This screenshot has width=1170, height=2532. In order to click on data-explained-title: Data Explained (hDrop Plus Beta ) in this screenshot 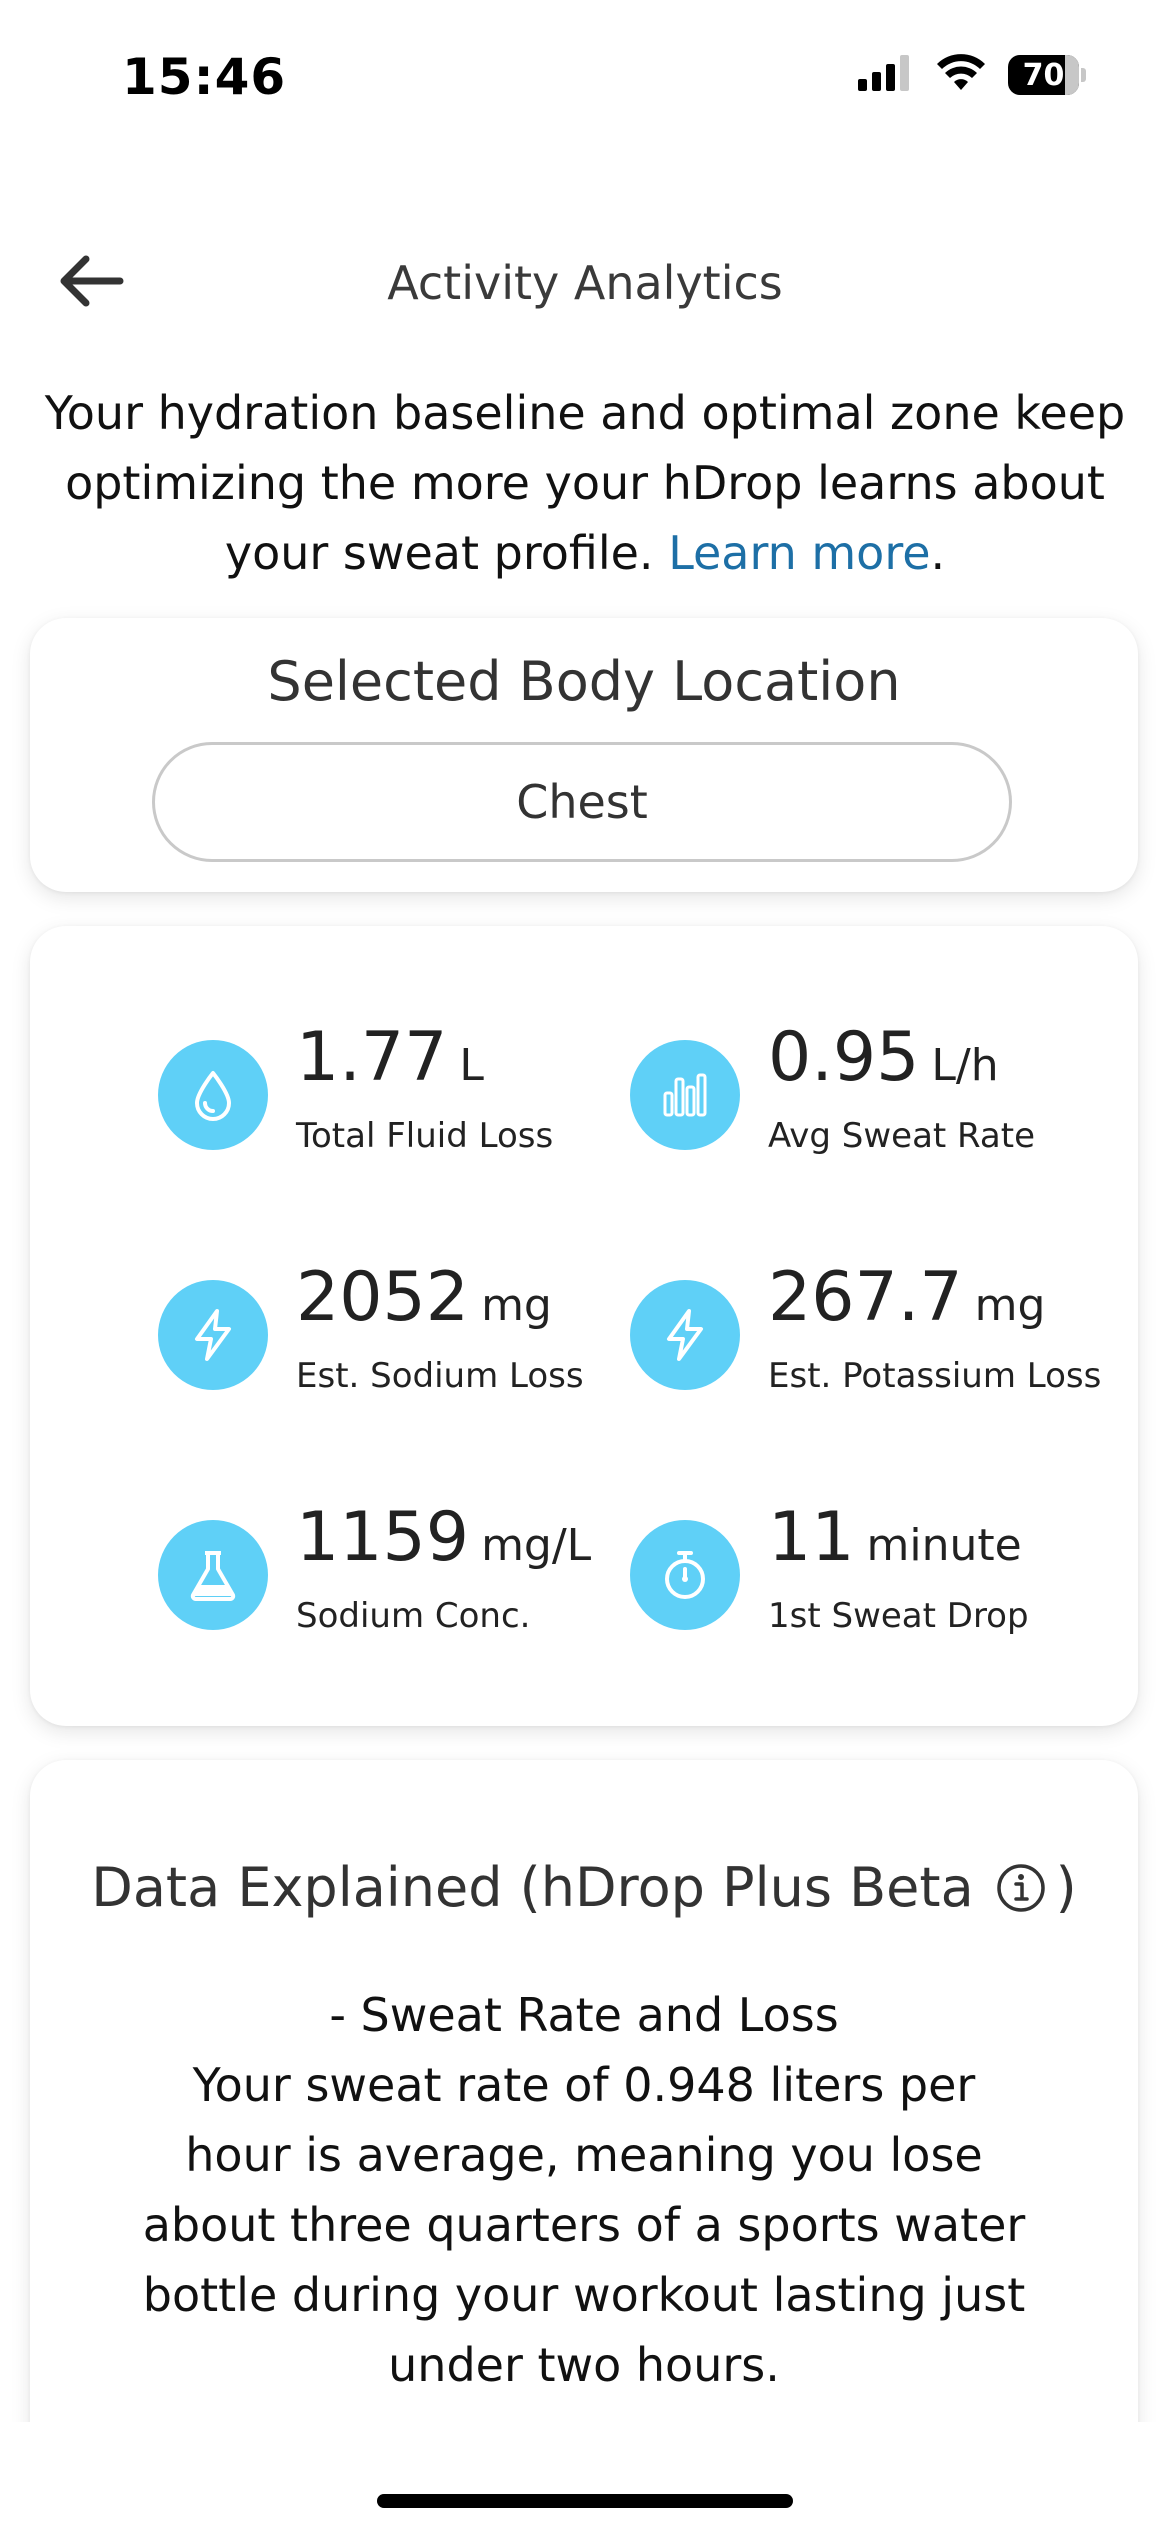, I will do `click(584, 1887)`.